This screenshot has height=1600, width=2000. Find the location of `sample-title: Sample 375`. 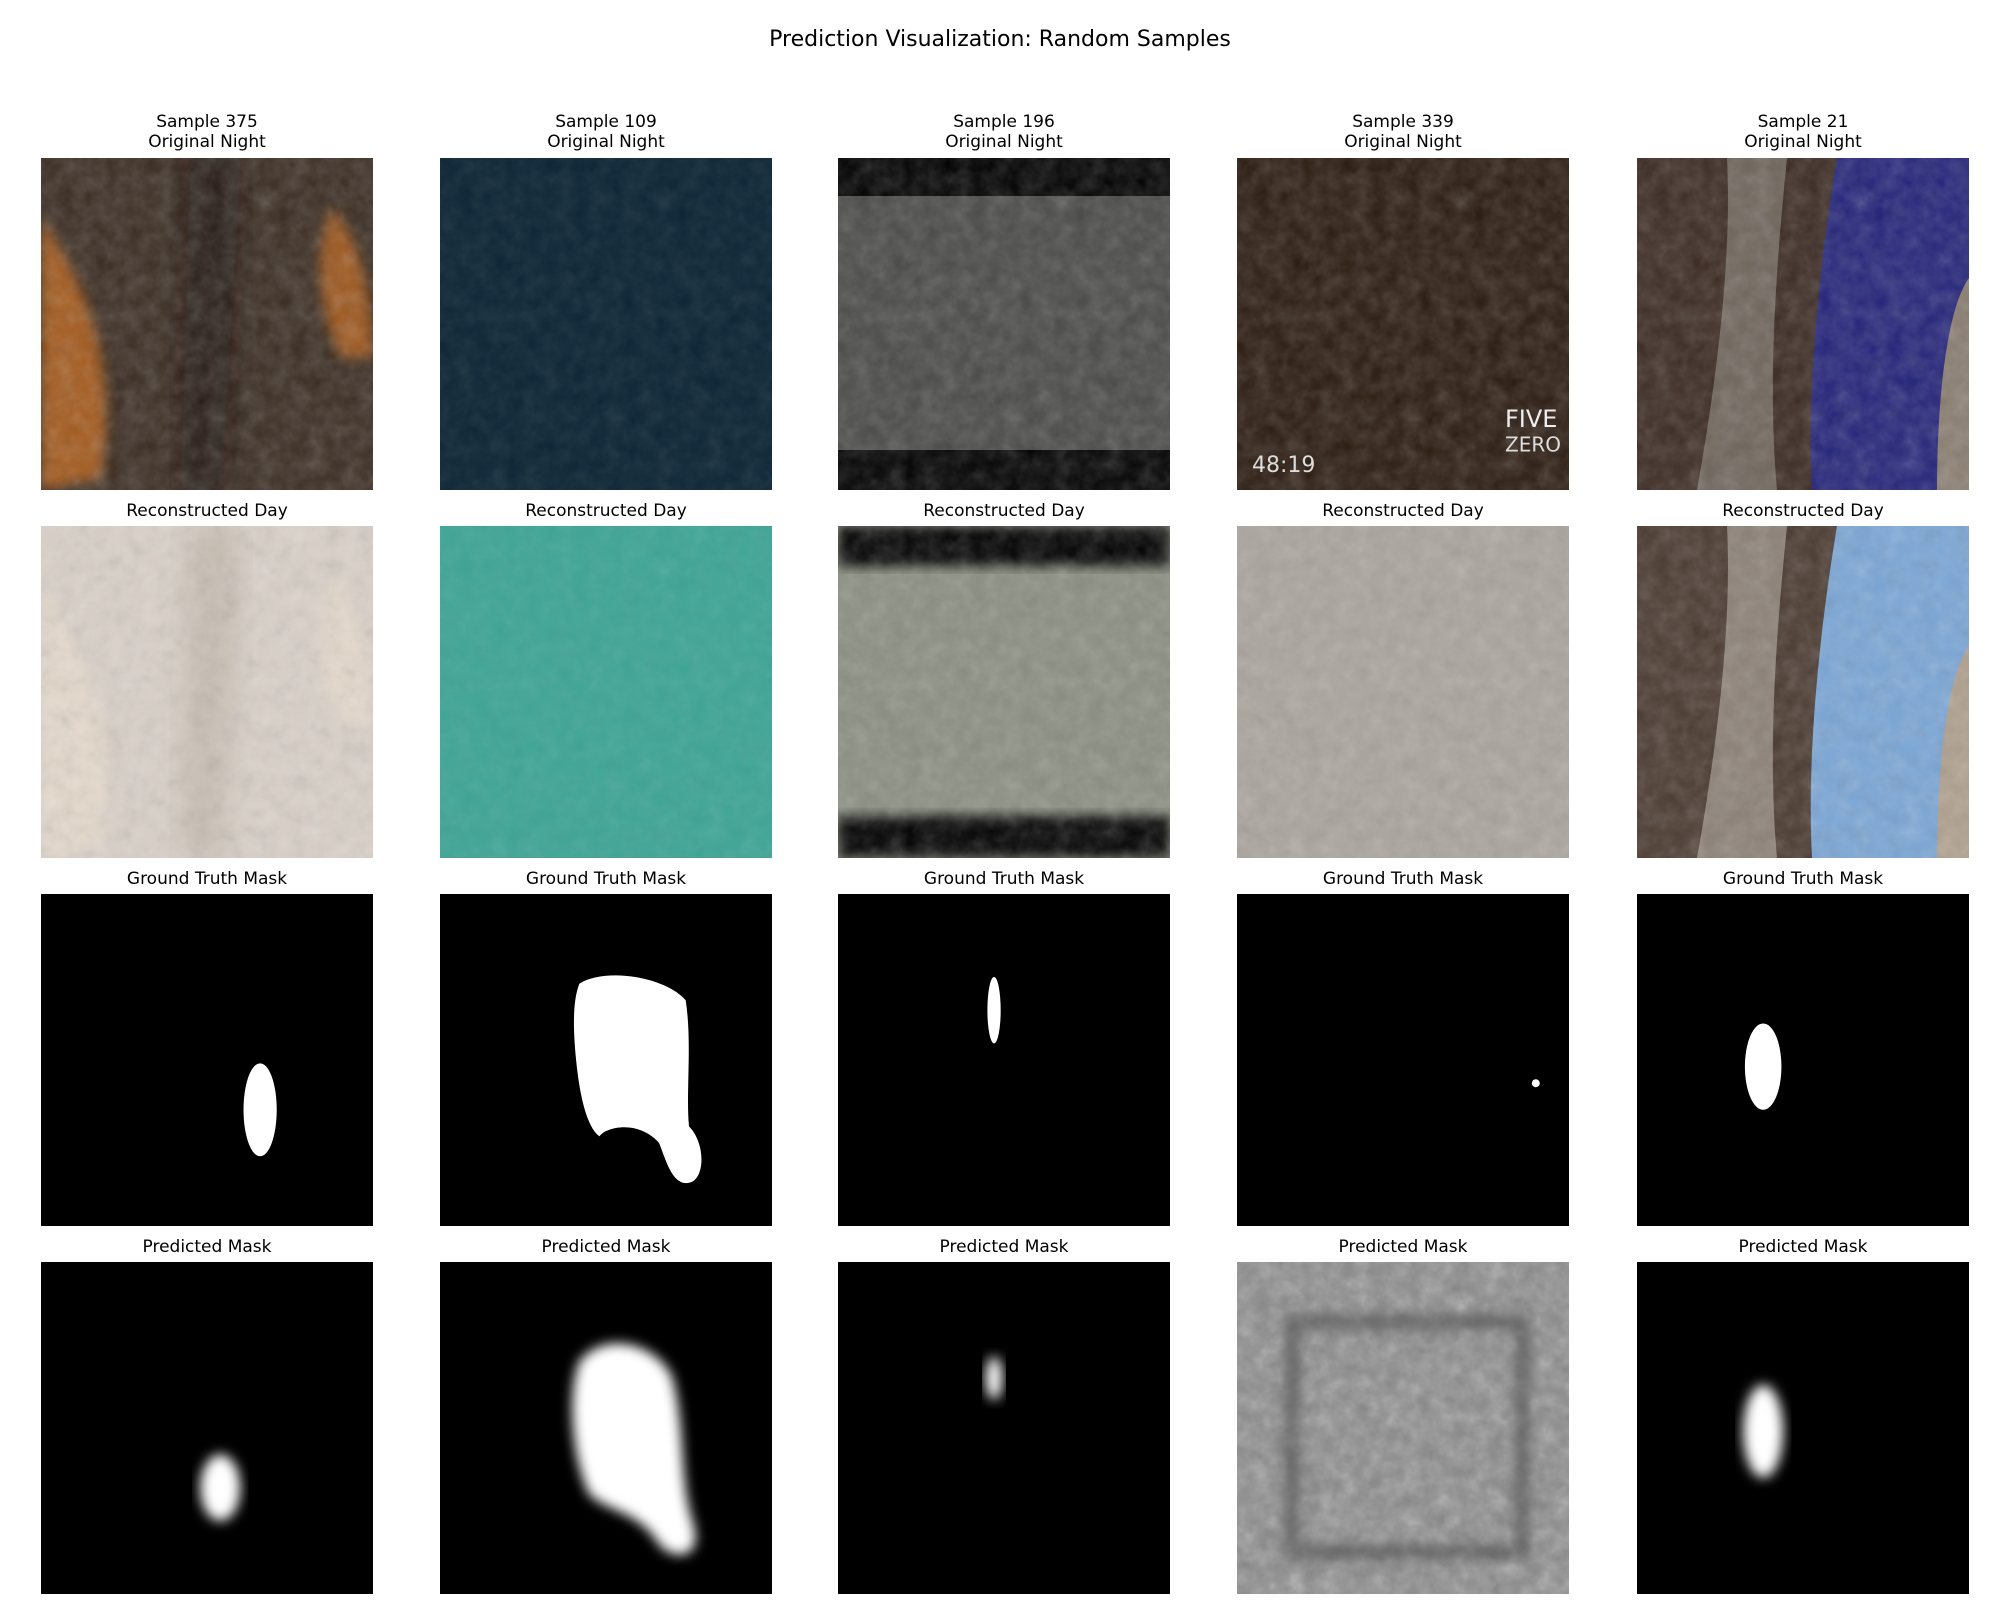

sample-title: Sample 375 is located at coordinates (207, 122).